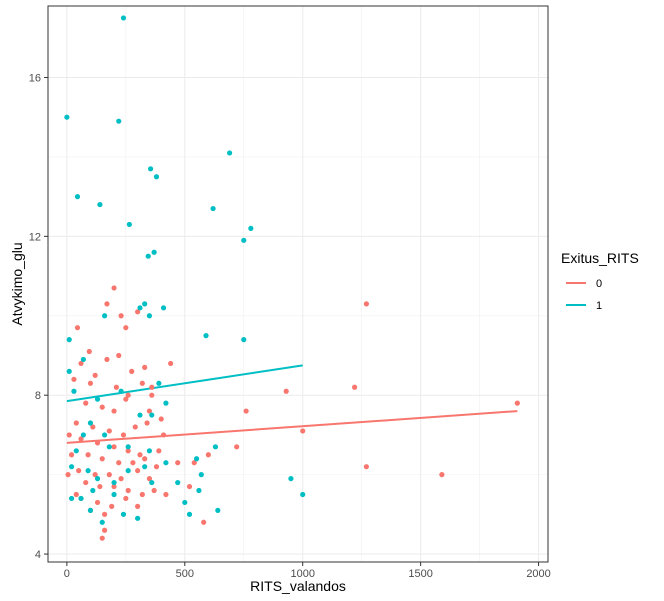 This screenshot has width=664, height=601. What do you see at coordinates (600, 258) in the screenshot?
I see `legend-title: Exitus_RITS` at bounding box center [600, 258].